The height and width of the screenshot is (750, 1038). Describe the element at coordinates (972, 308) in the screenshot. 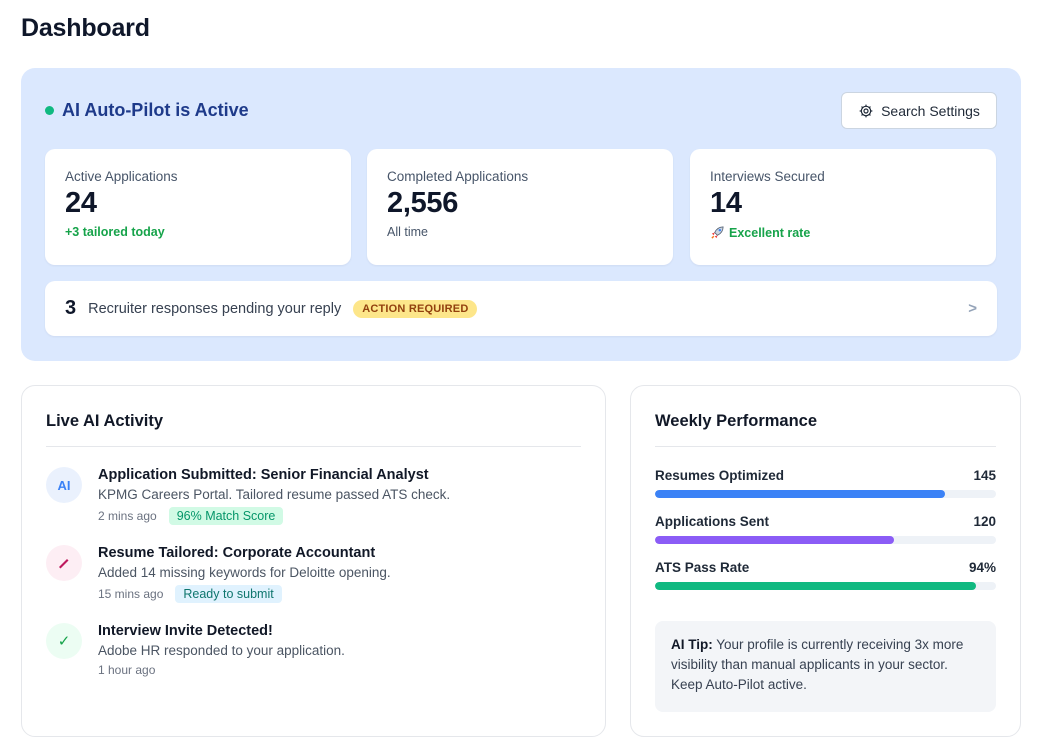

I see `chevron-right-icon: >` at that location.